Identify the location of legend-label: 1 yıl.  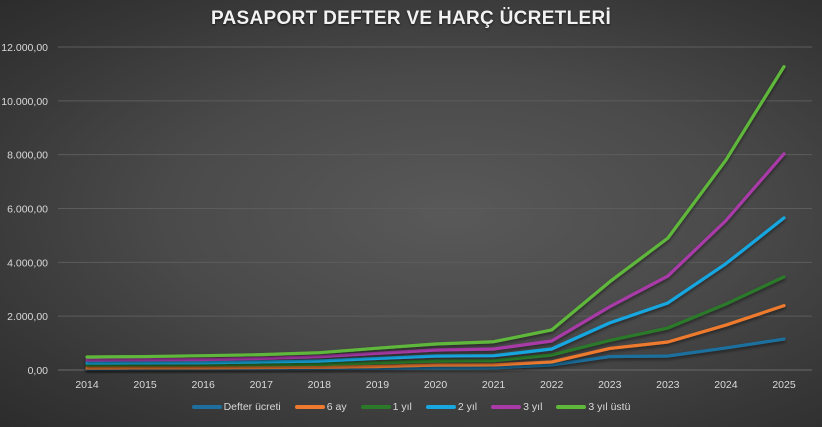
(402, 407).